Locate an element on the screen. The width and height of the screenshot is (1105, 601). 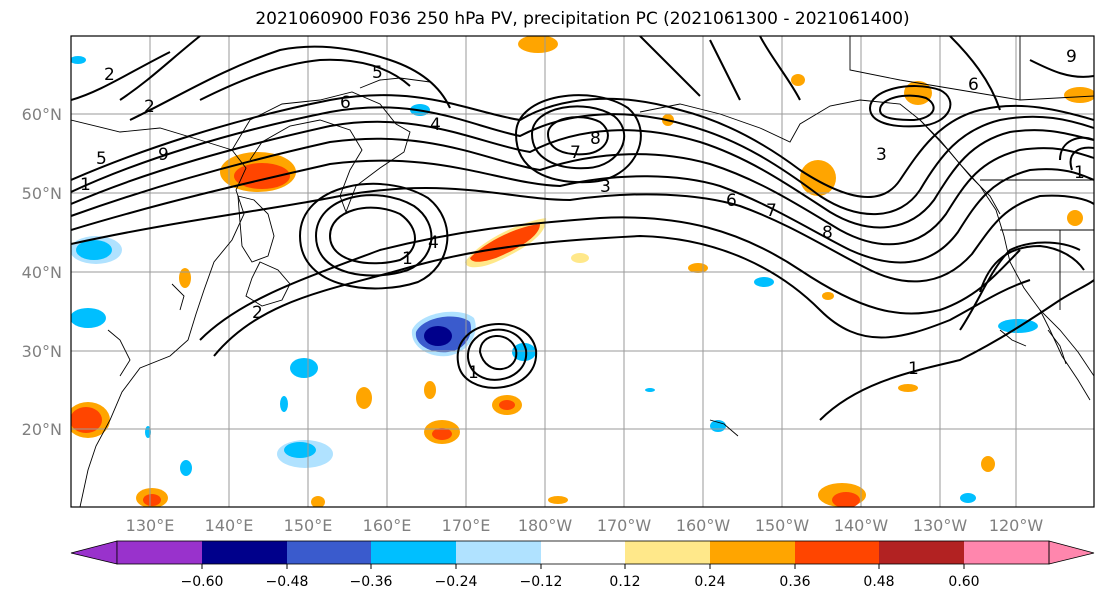
lon-label: 170°W is located at coordinates (624, 525).